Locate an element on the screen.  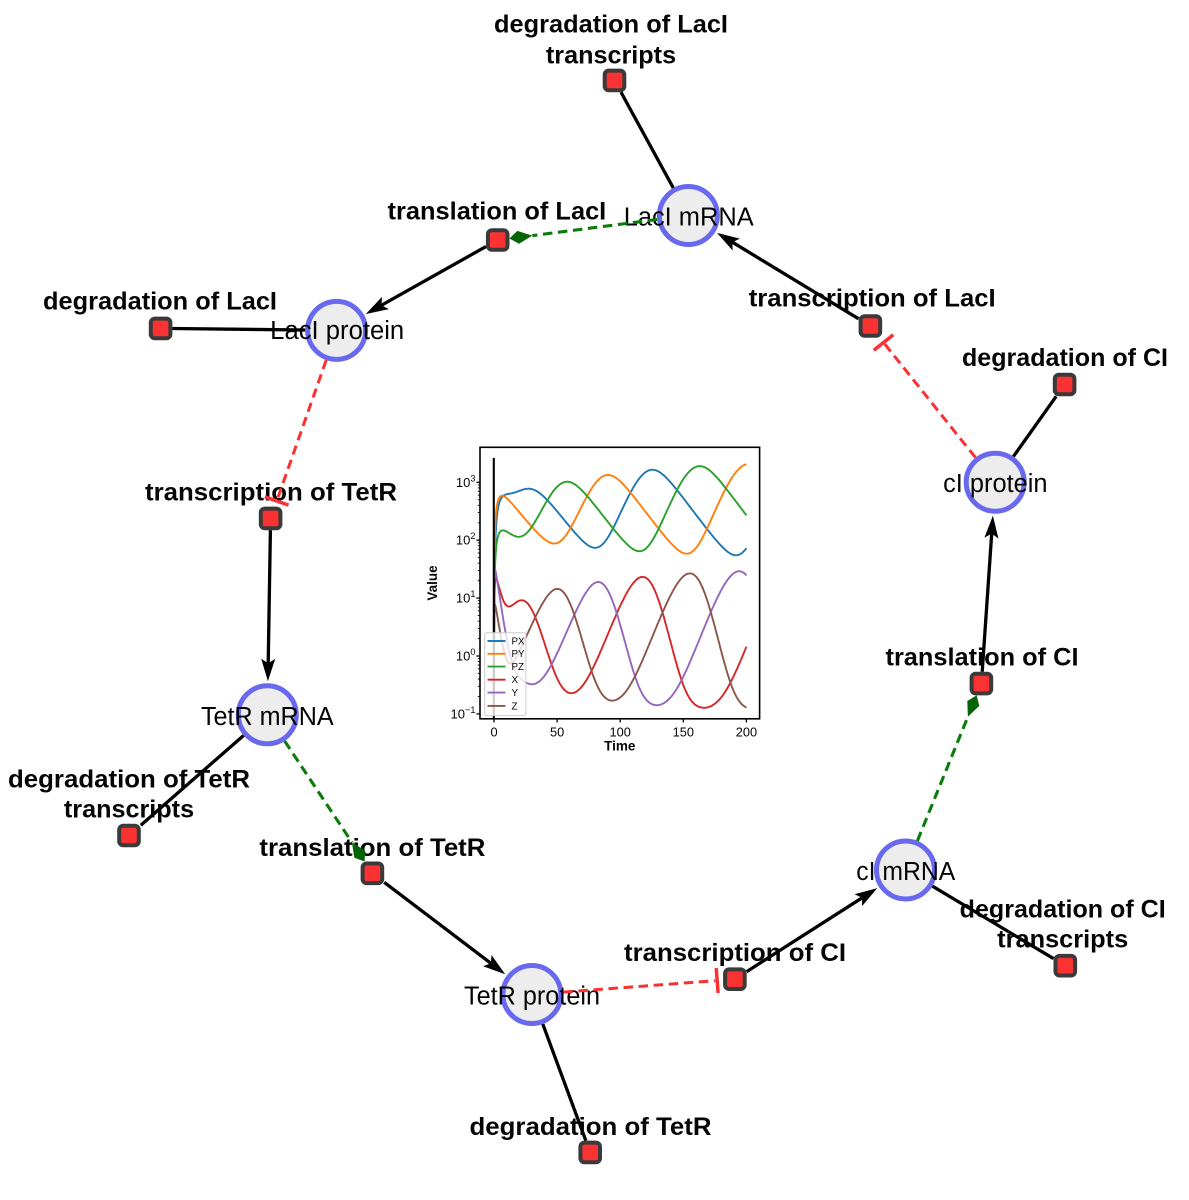
svg-text: 150 is located at coordinates (683, 731).